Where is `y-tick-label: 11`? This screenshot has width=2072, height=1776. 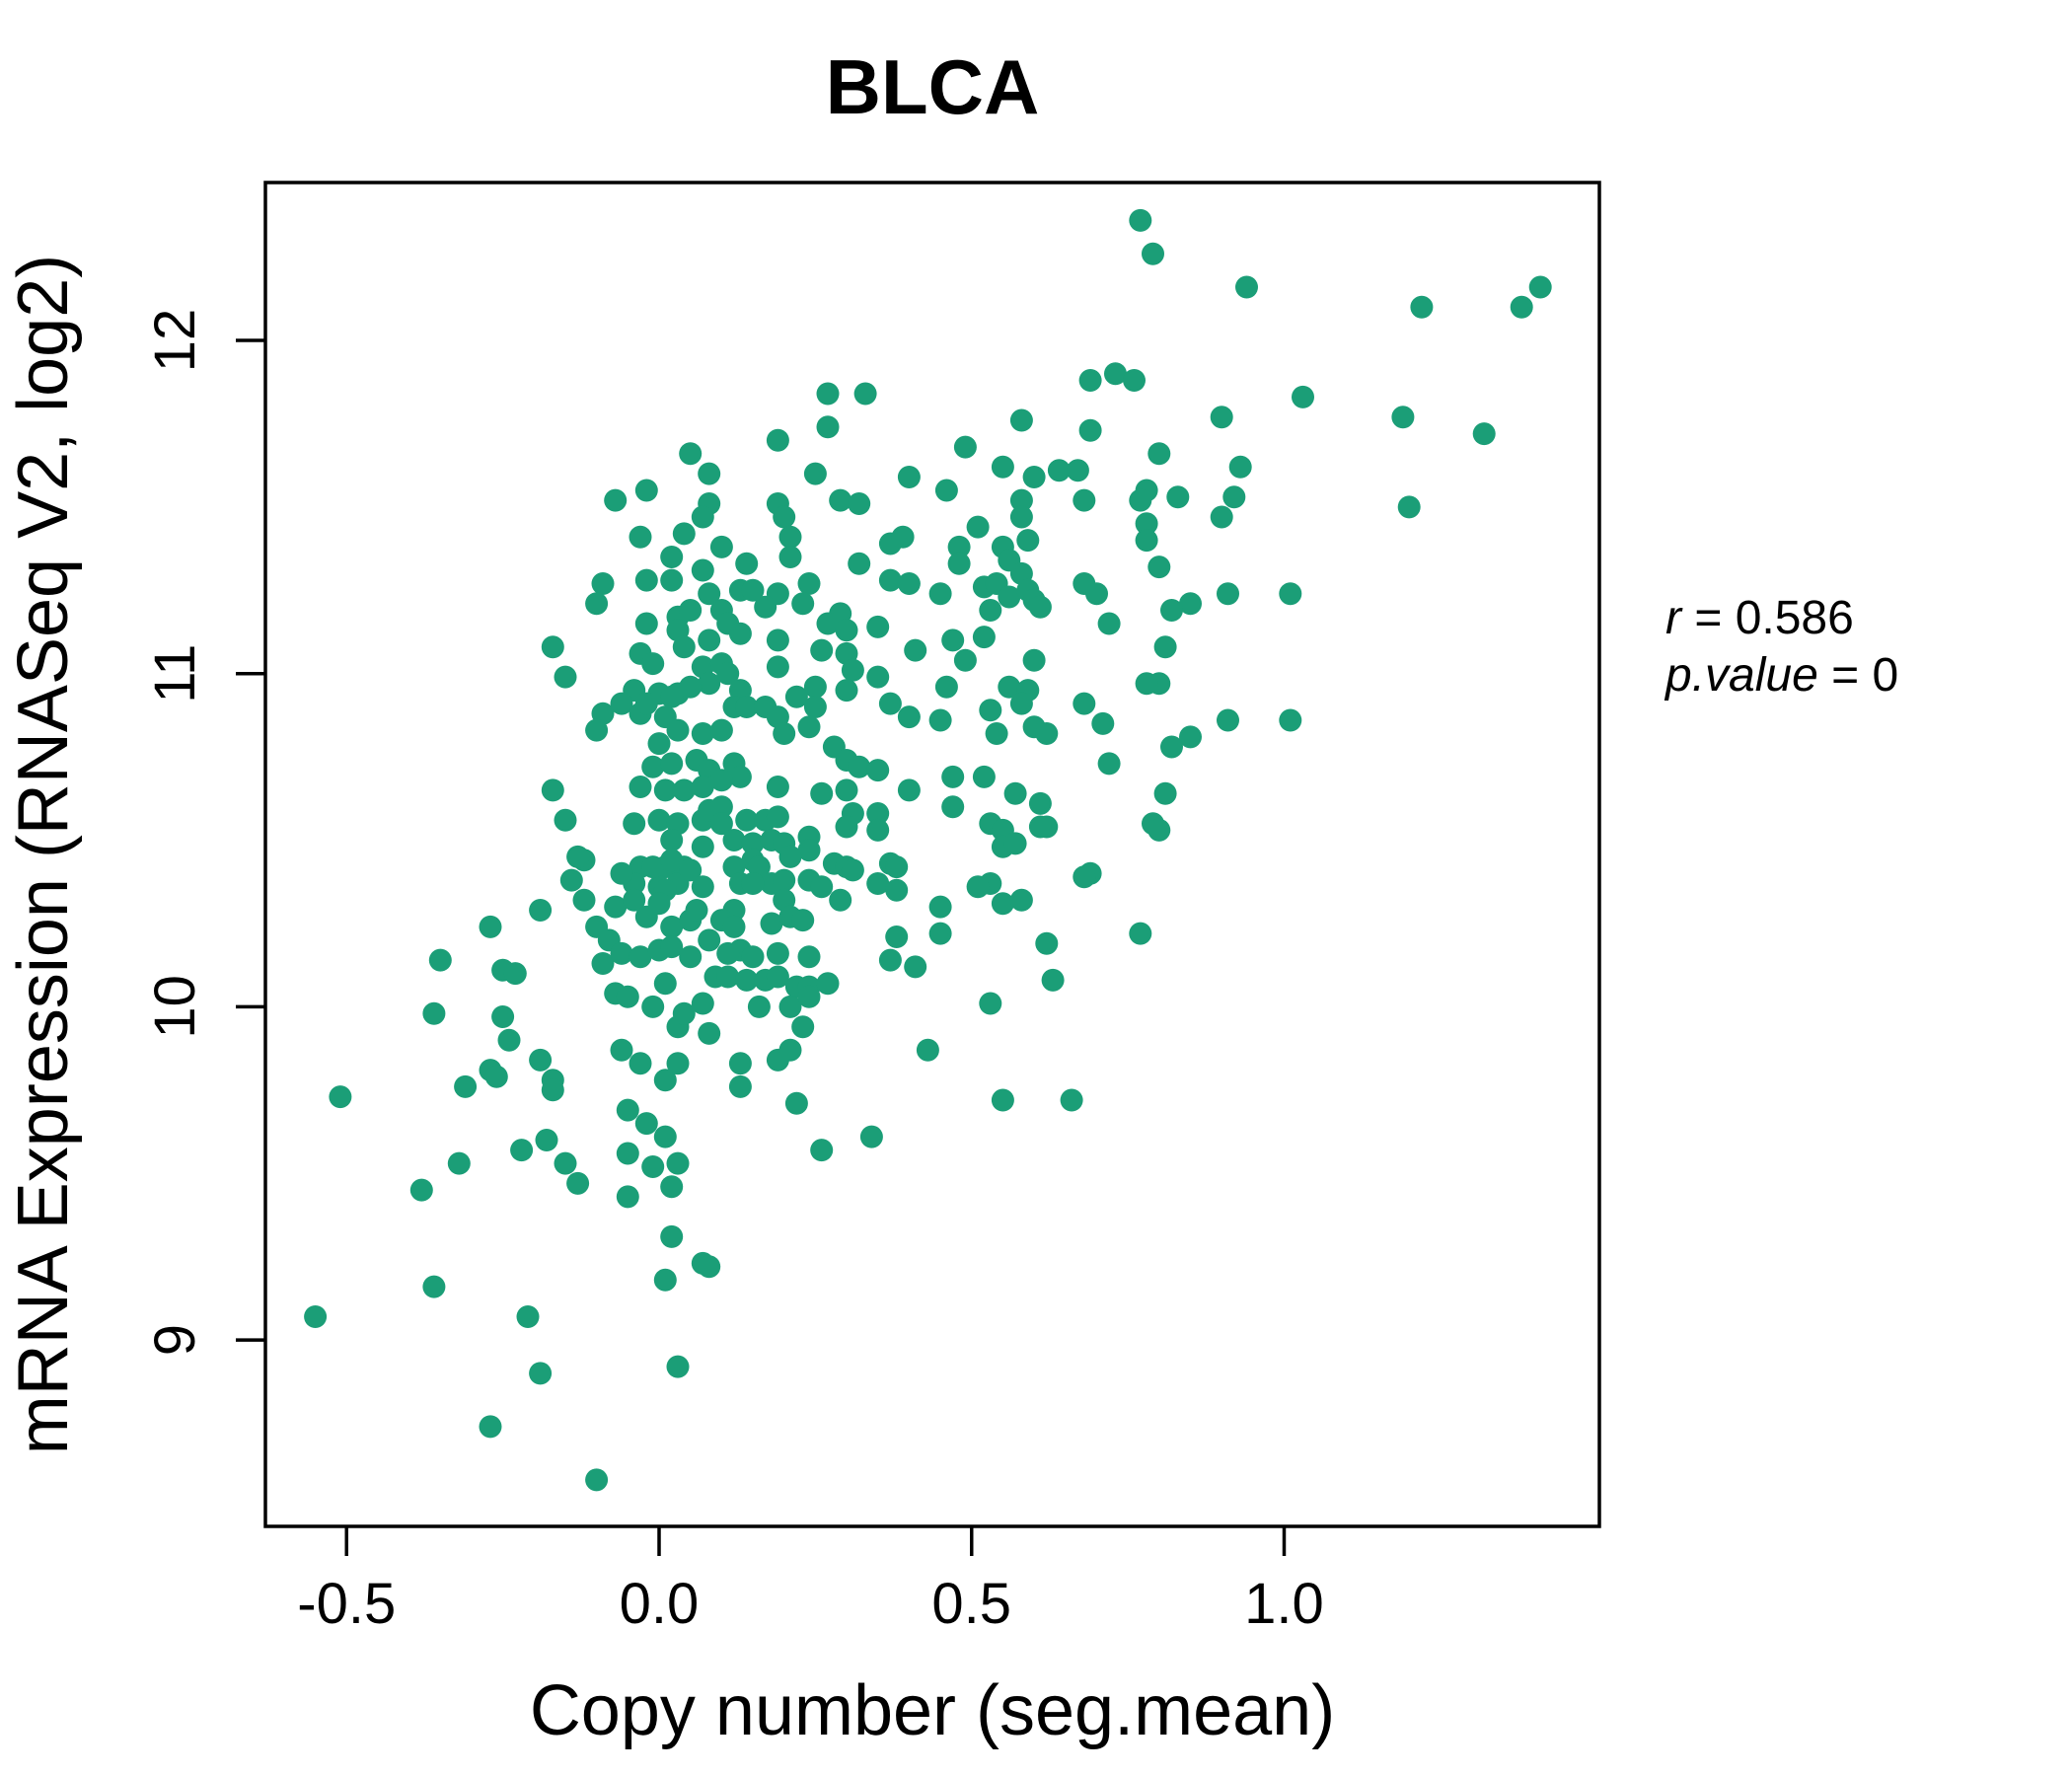
y-tick-label: 11 is located at coordinates (175, 673).